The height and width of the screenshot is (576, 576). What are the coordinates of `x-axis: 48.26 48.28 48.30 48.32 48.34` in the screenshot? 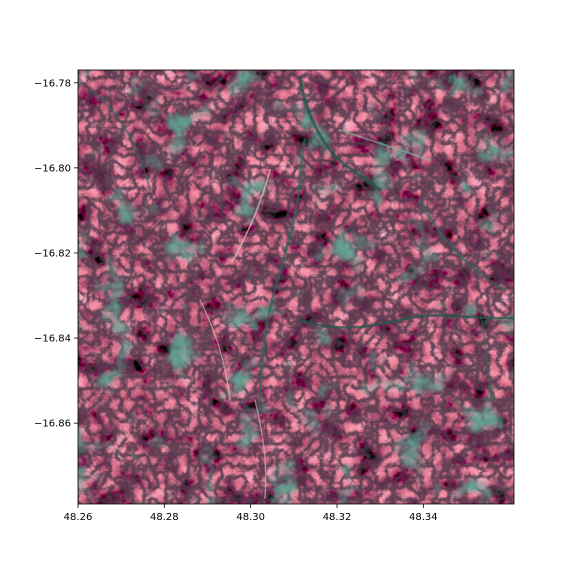 It's located at (251, 513).